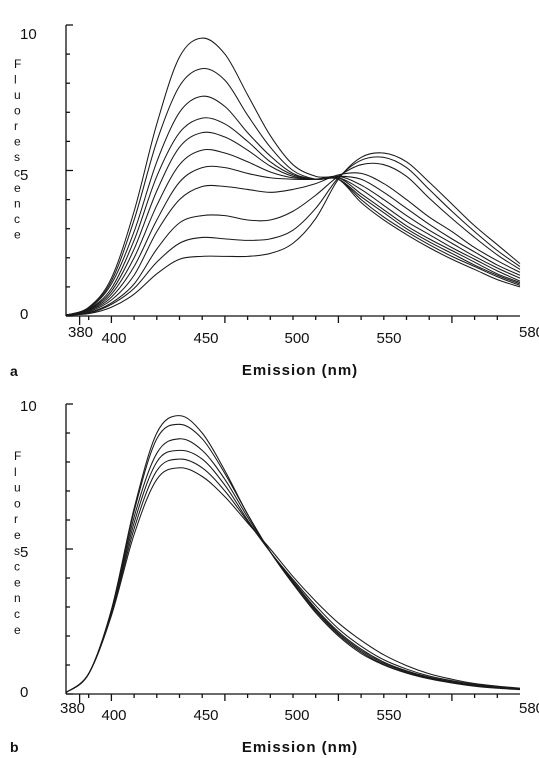 This screenshot has height=758, width=539. What do you see at coordinates (205, 338) in the screenshot?
I see `panel-a-x-tick-label: 450` at bounding box center [205, 338].